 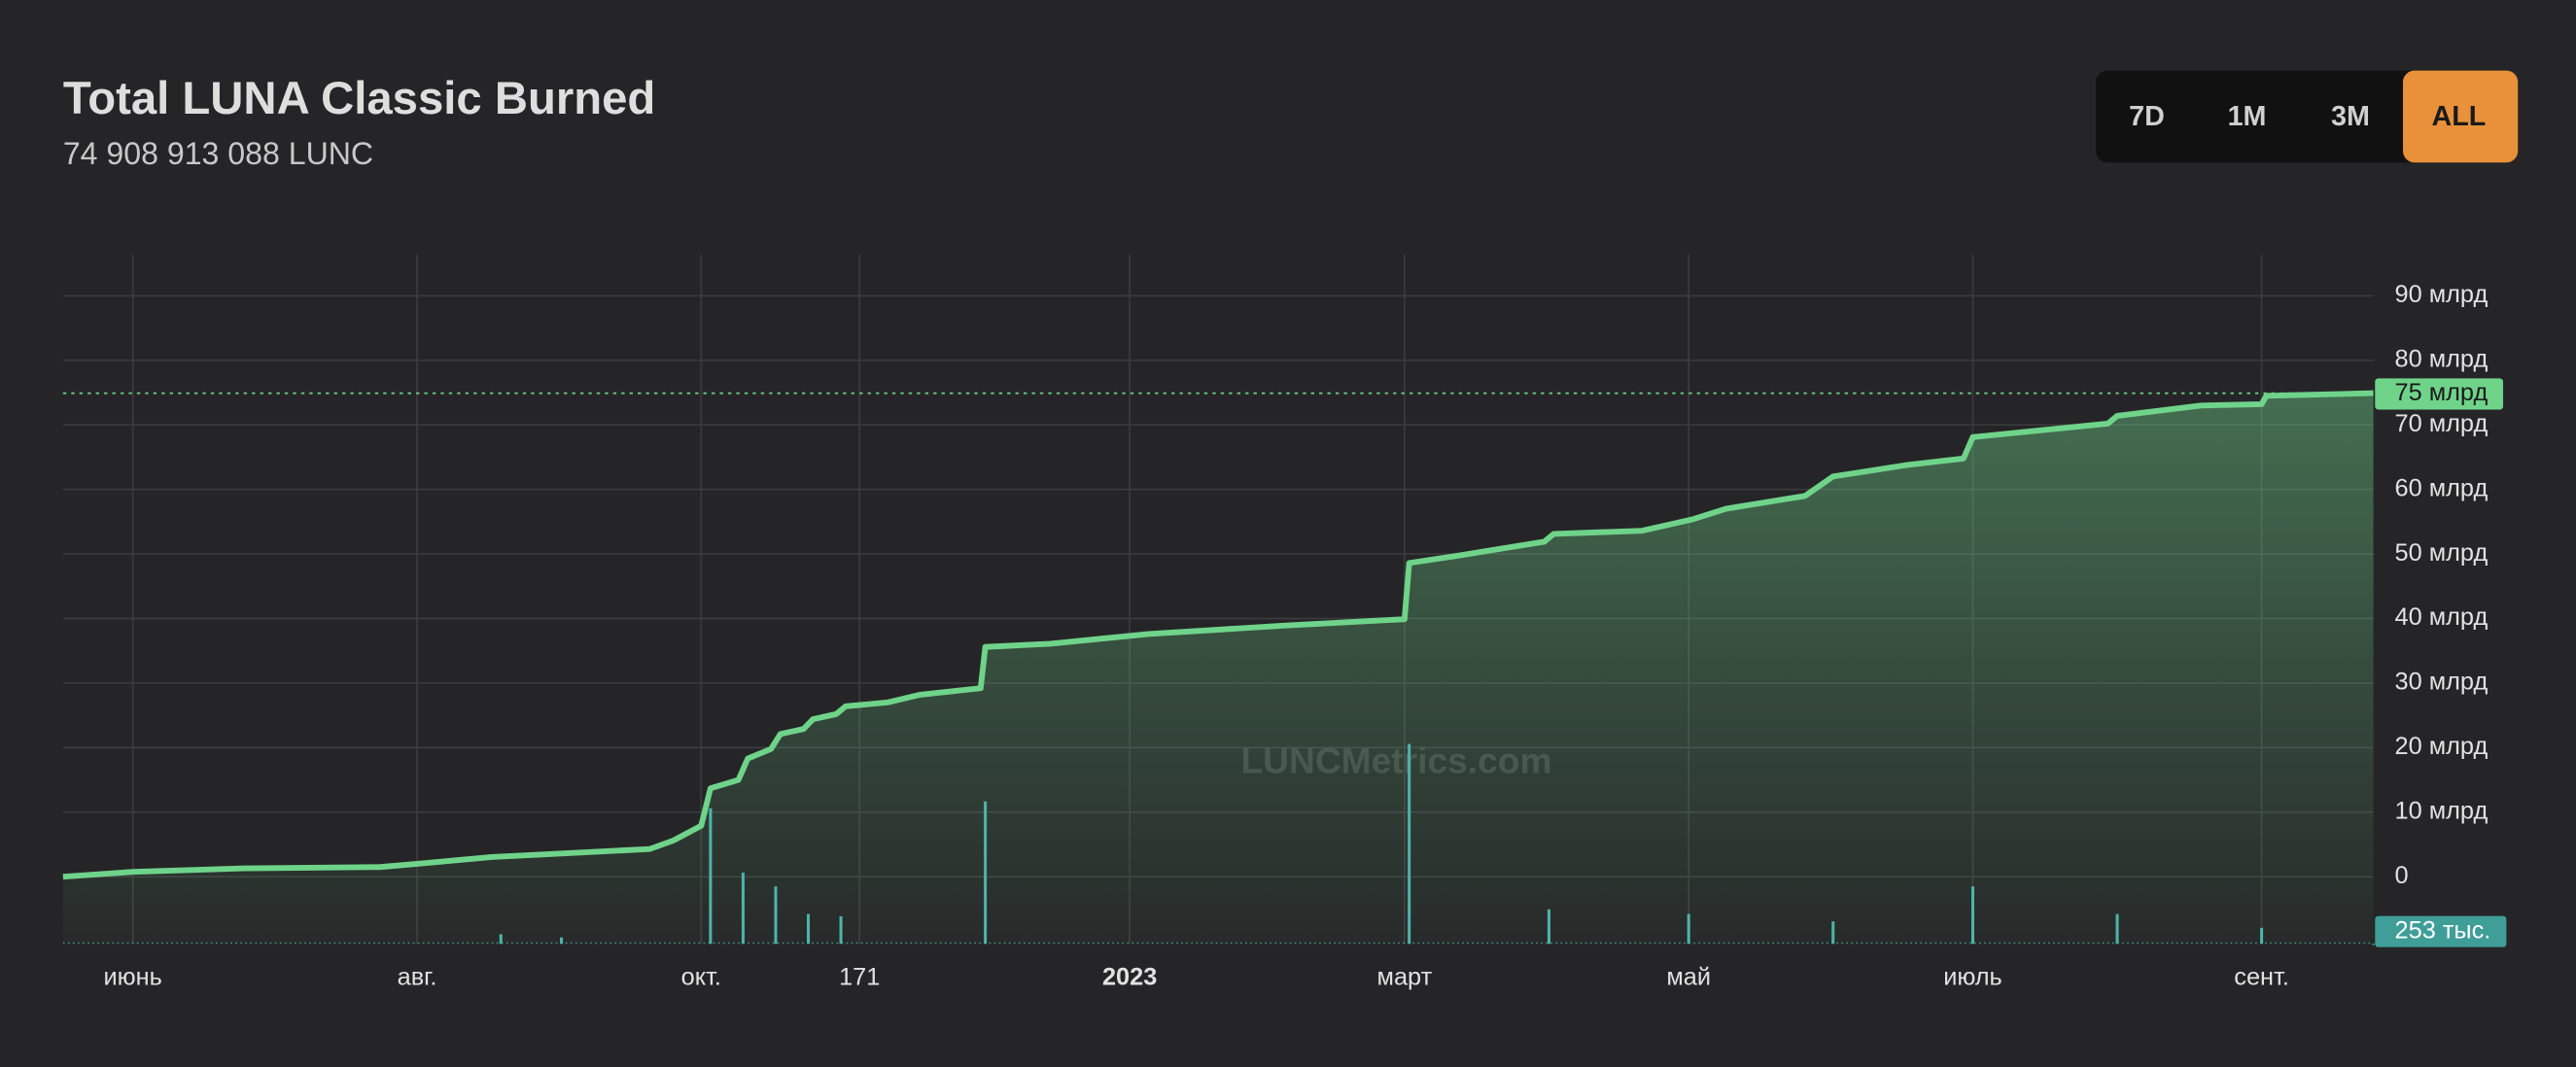 What do you see at coordinates (859, 976) in the screenshot?
I see `x-tick-label: 171` at bounding box center [859, 976].